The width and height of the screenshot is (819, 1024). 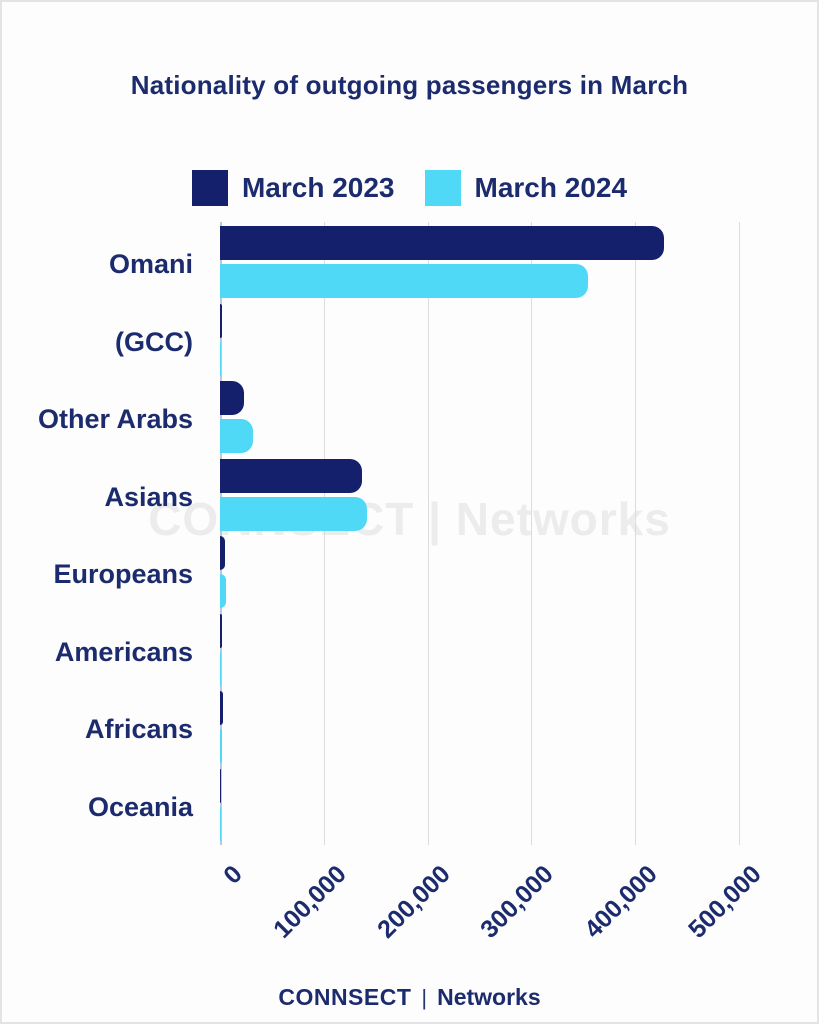 I want to click on category-label-gcc: (GCC), so click(x=154, y=341).